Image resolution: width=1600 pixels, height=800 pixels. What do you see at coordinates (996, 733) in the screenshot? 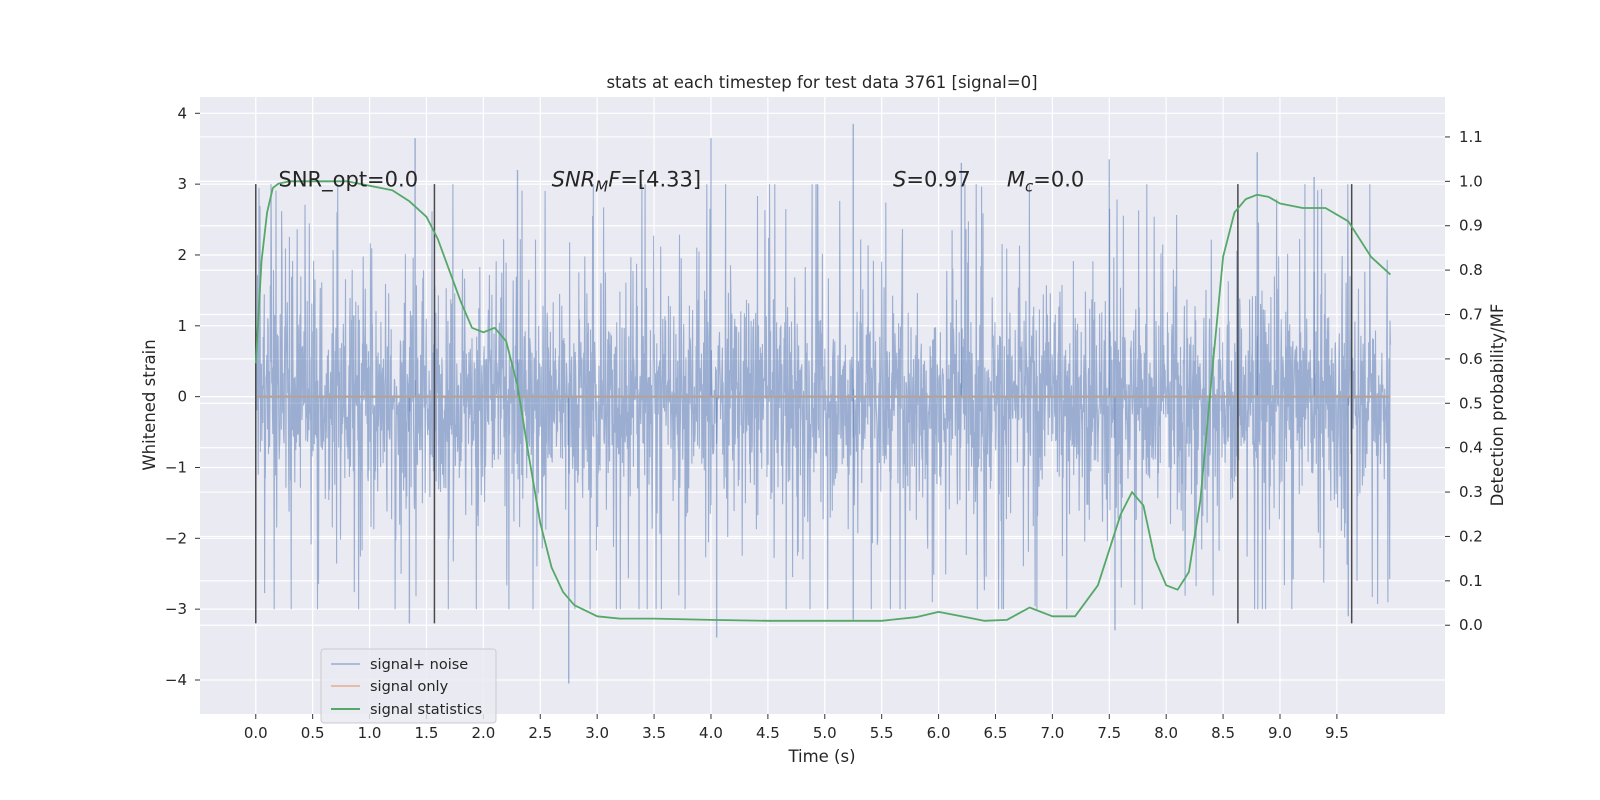
I see `x-tick-label: 6.5` at bounding box center [996, 733].